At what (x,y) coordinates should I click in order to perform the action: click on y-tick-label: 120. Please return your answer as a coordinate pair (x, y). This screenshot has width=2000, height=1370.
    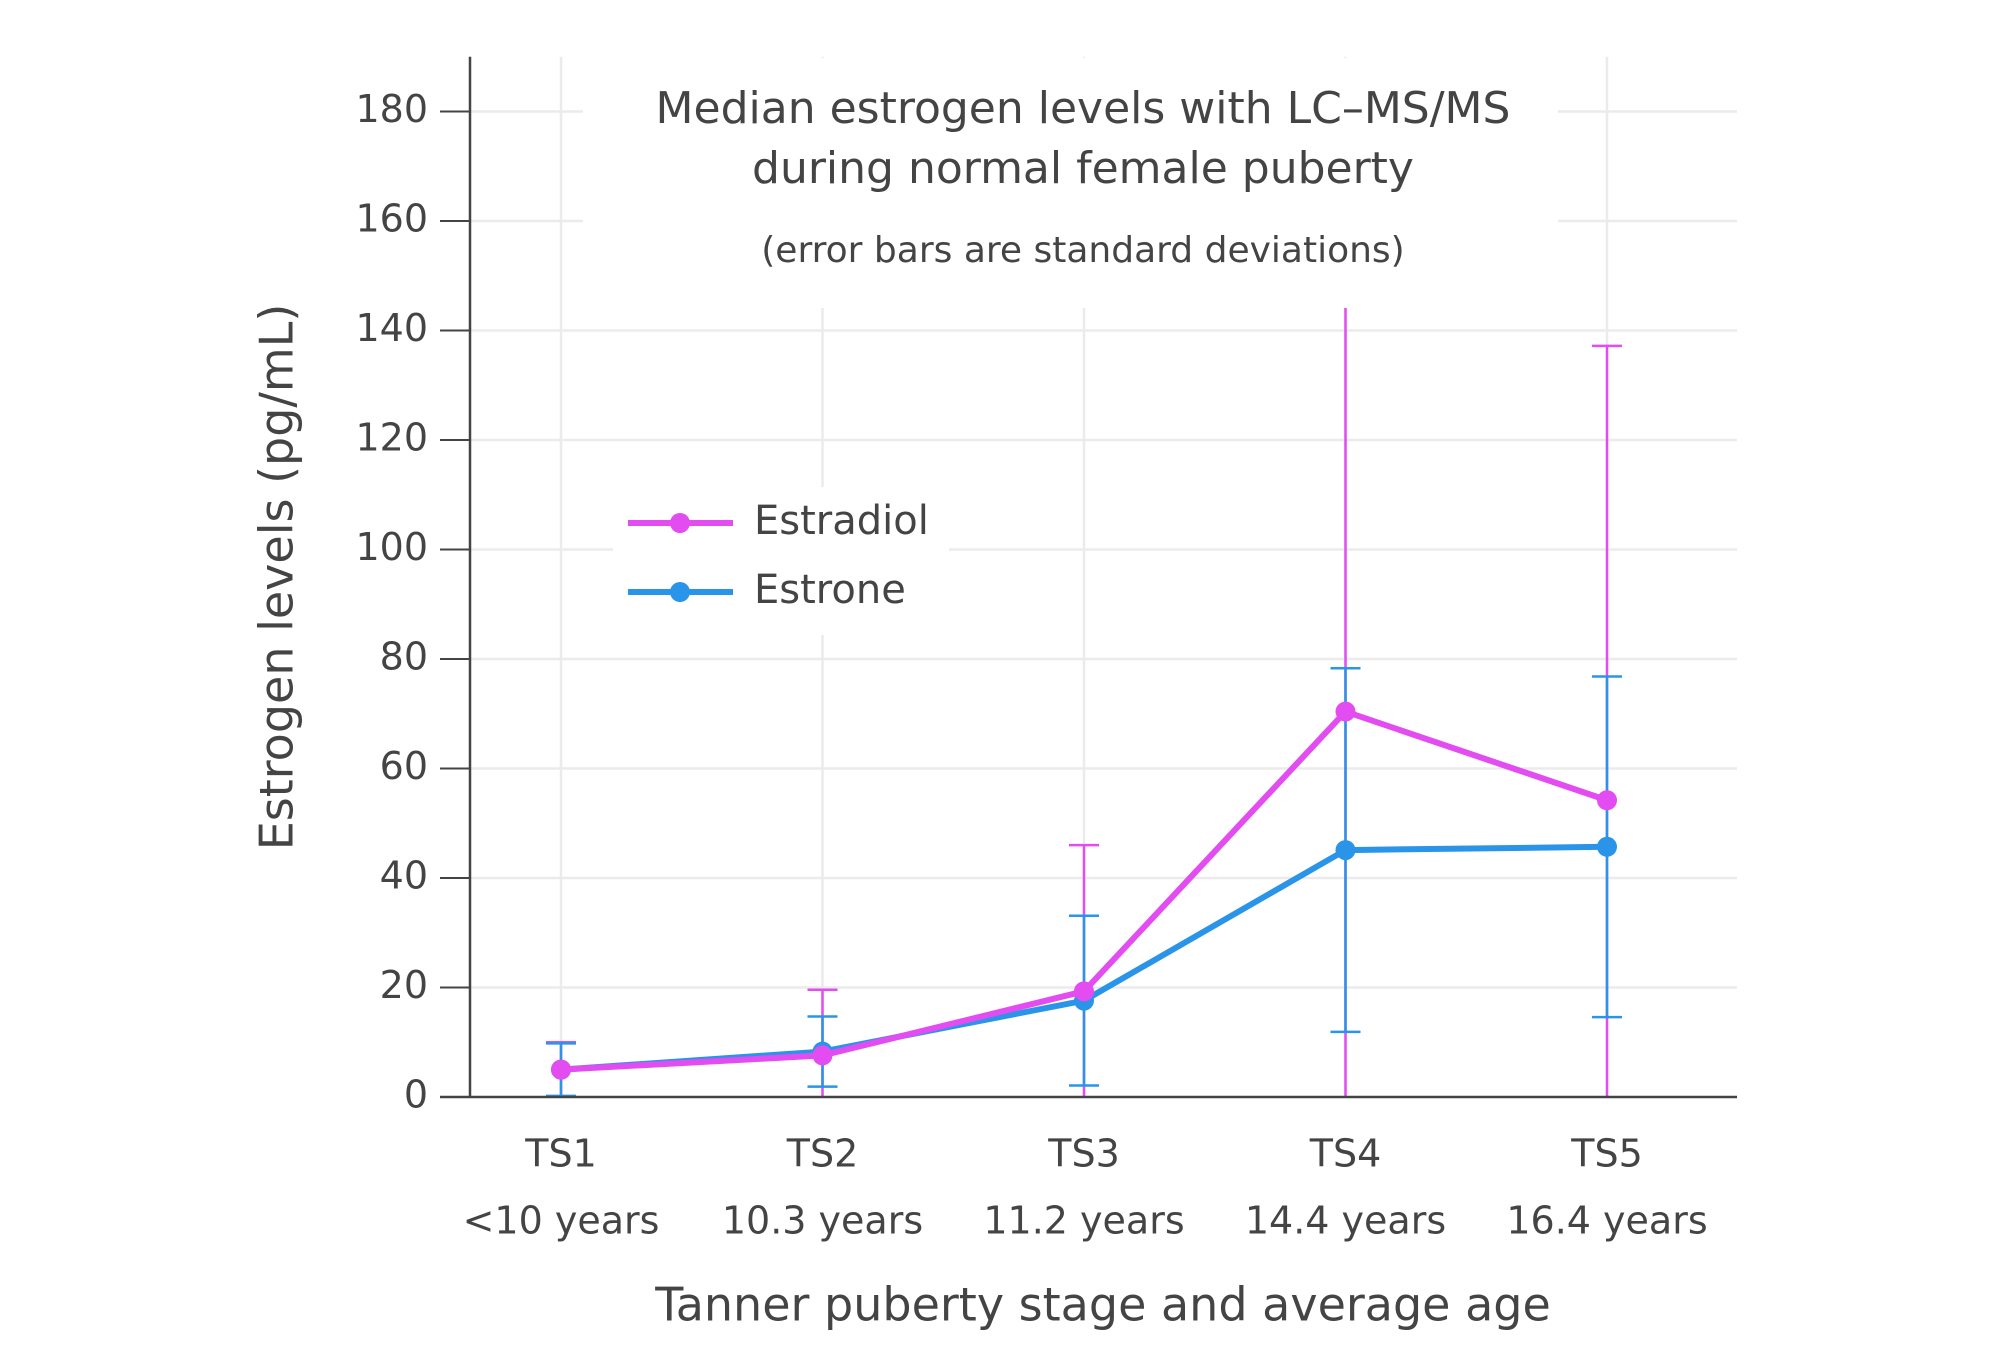
    Looking at the image, I should click on (391, 438).